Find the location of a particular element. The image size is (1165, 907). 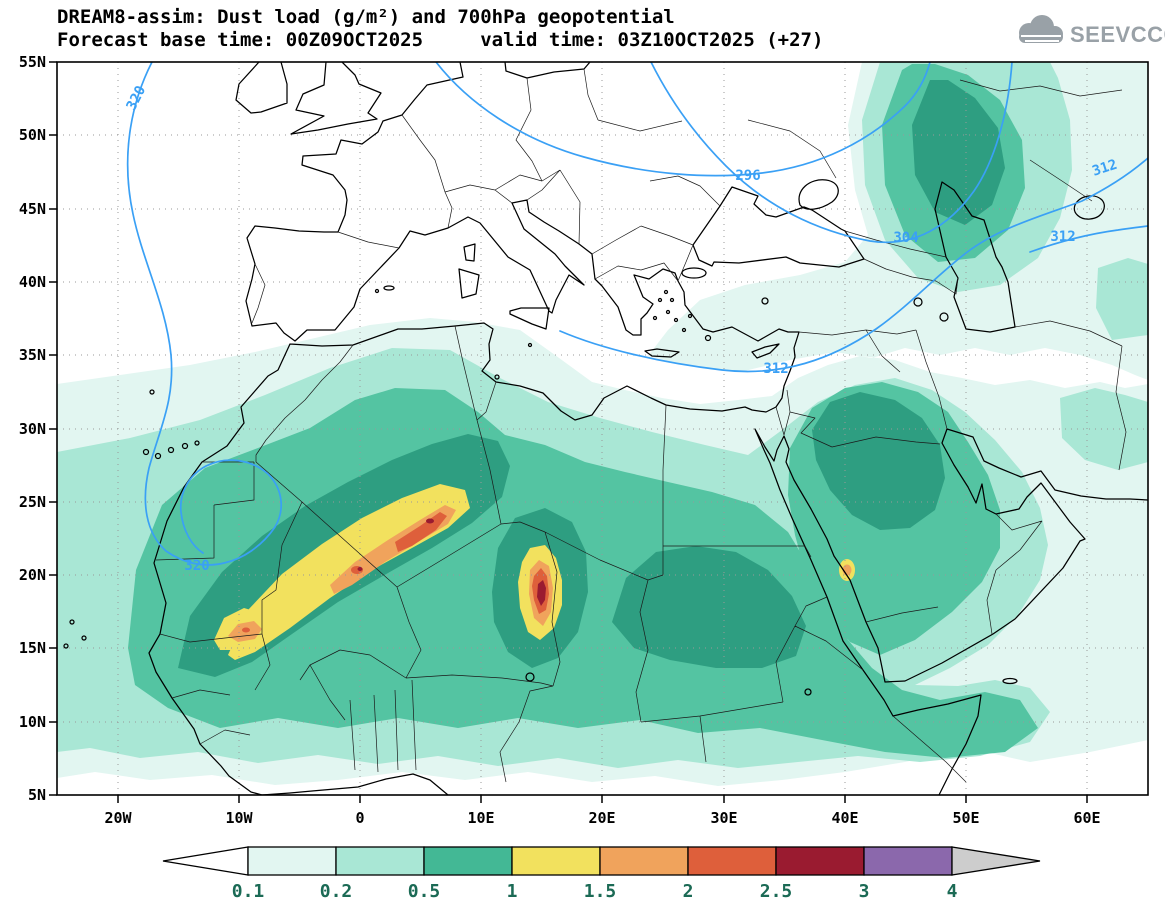

lake-tuz is located at coordinates (765, 301).